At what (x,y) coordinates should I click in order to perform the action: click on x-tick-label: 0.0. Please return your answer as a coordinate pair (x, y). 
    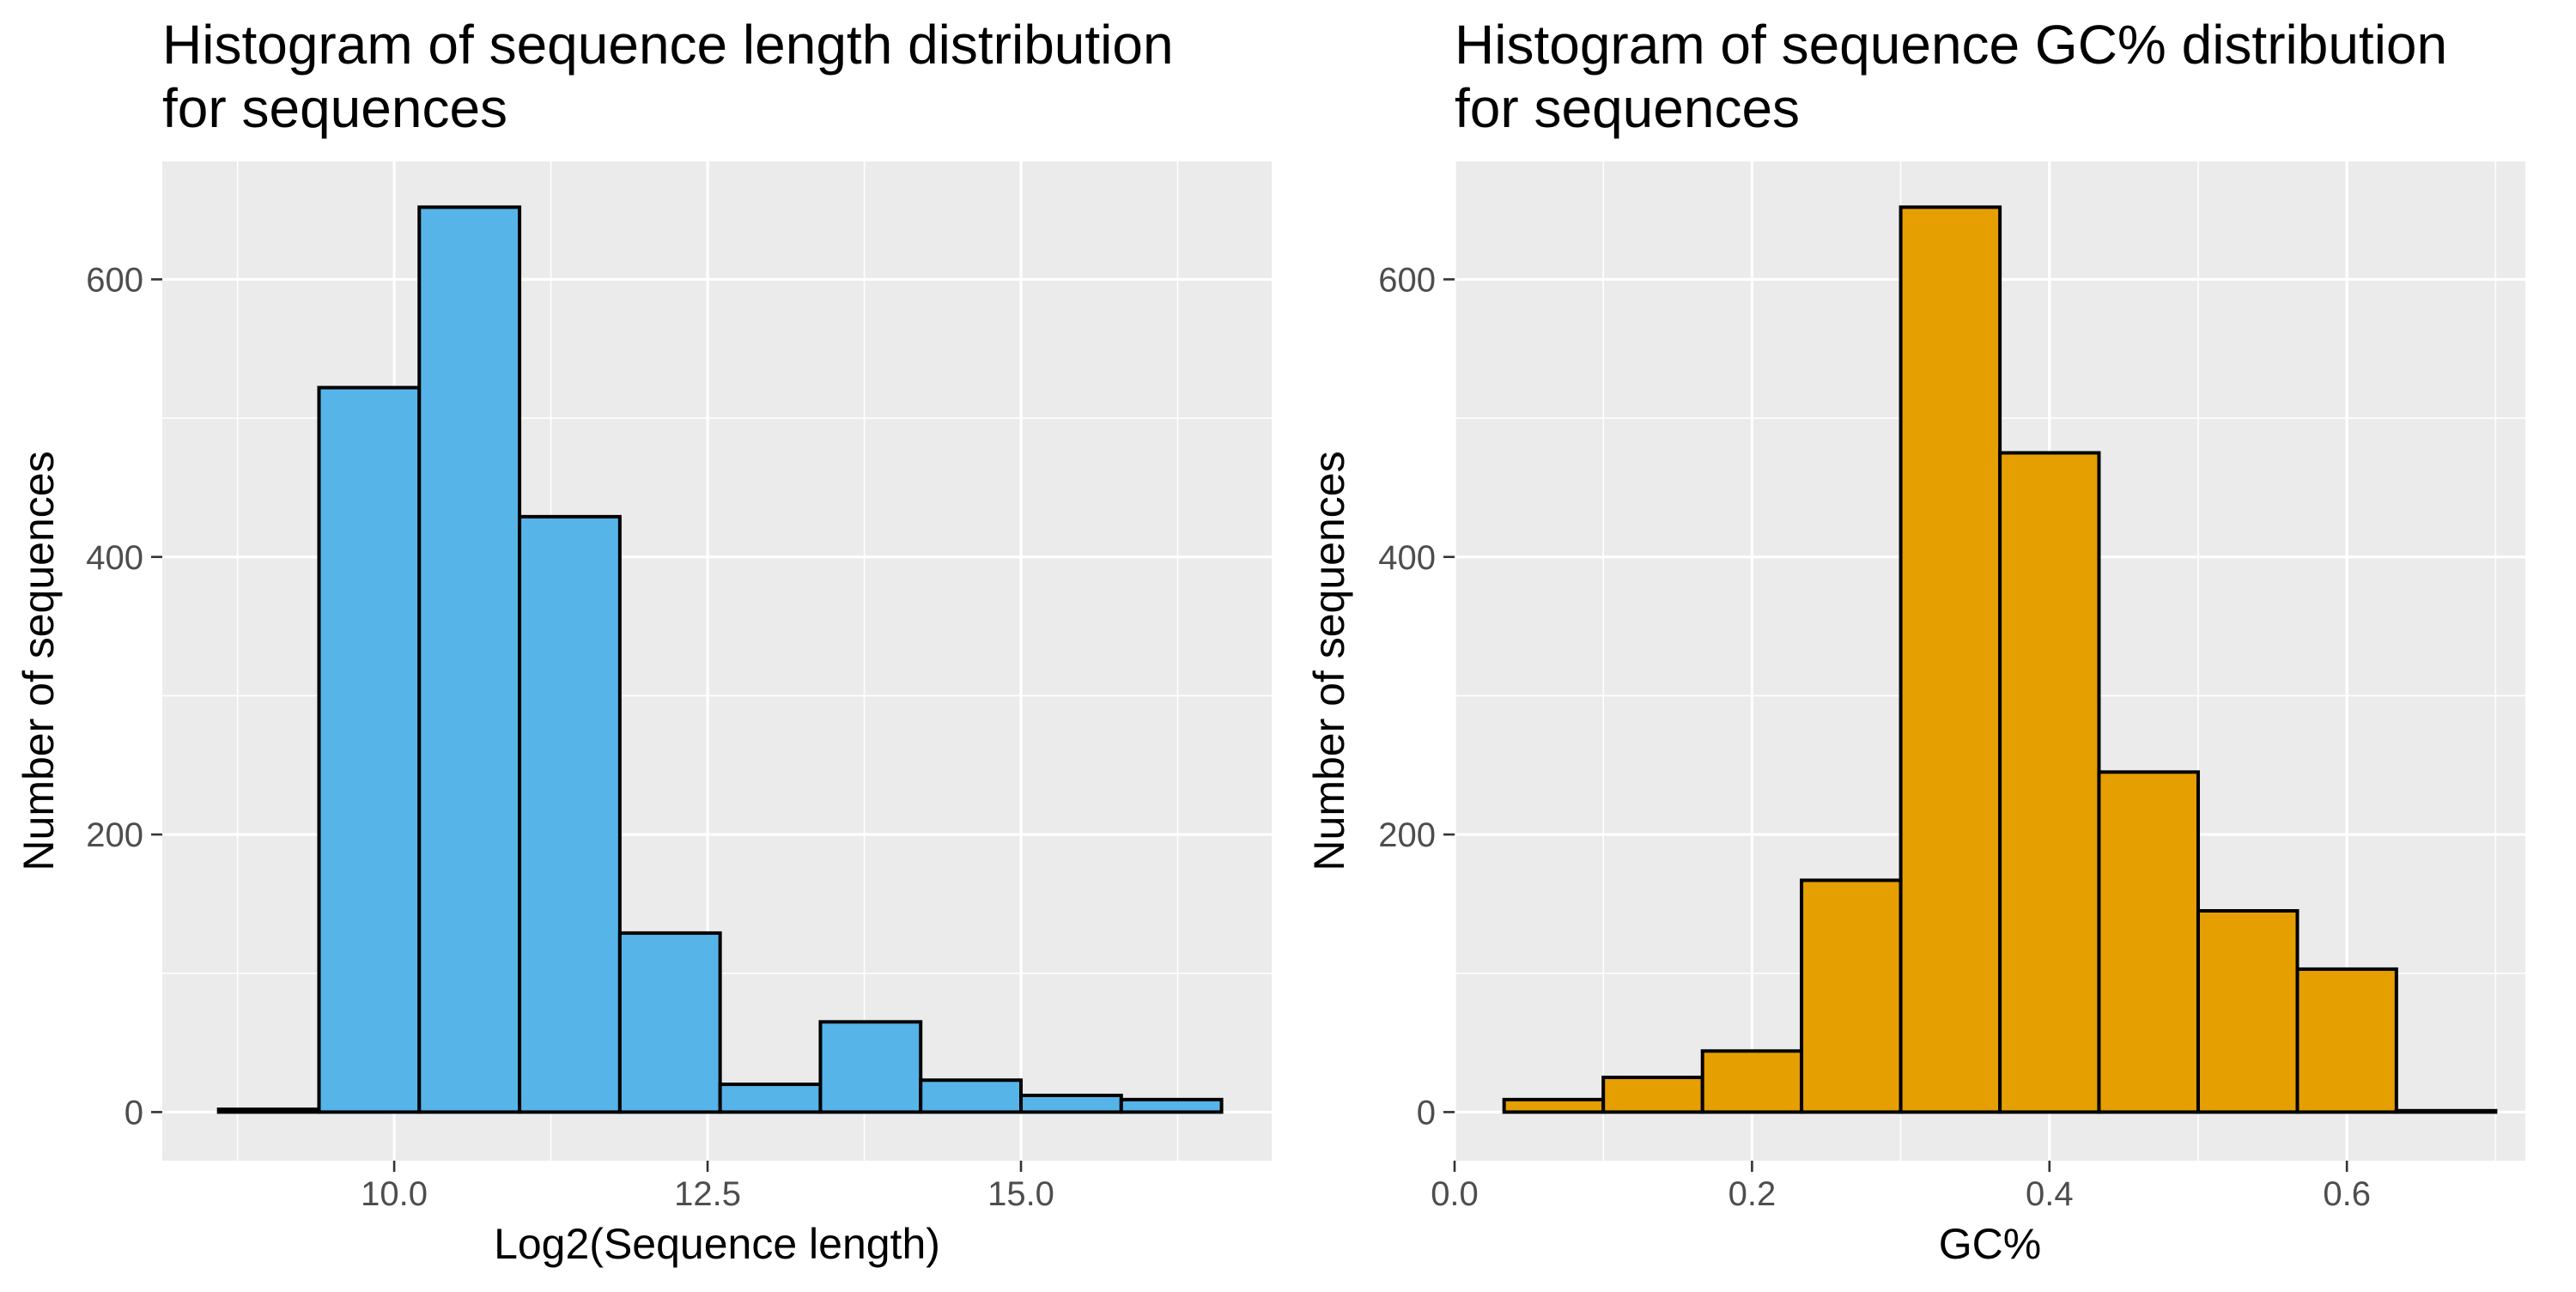
    Looking at the image, I should click on (1455, 1194).